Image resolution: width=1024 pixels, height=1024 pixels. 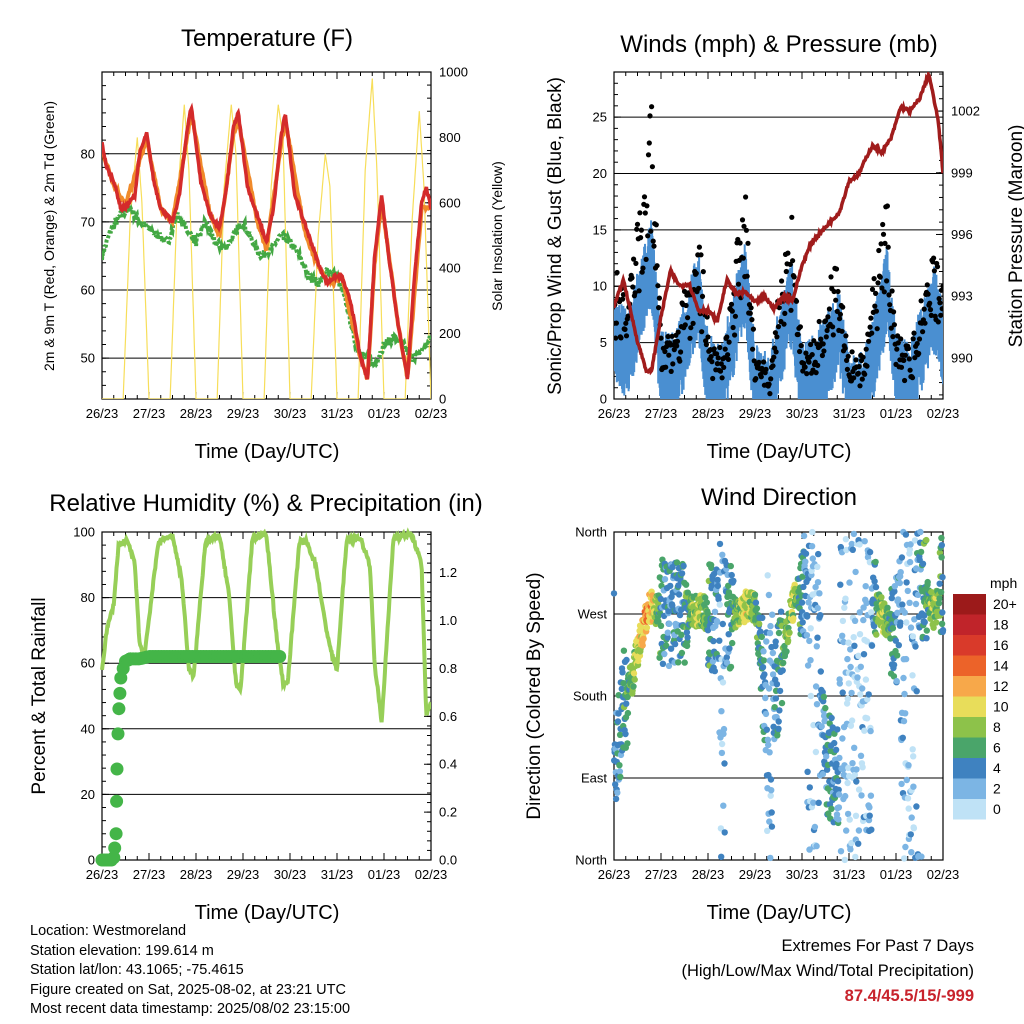 What do you see at coordinates (962, 172) in the screenshot?
I see `winds-y2tick-label: 999` at bounding box center [962, 172].